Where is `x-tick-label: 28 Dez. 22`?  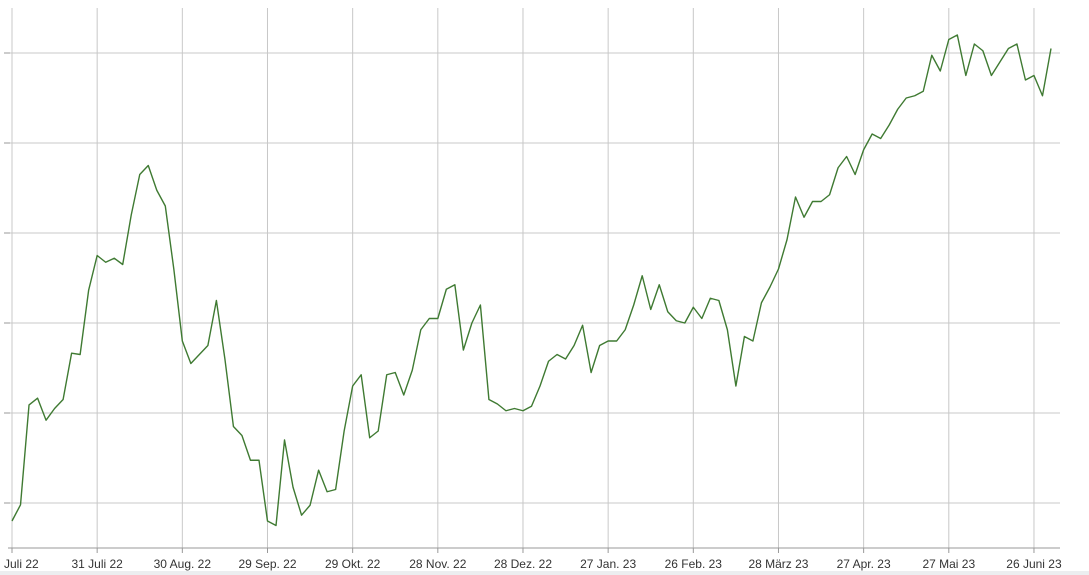
x-tick-label: 28 Dez. 22 is located at coordinates (523, 564).